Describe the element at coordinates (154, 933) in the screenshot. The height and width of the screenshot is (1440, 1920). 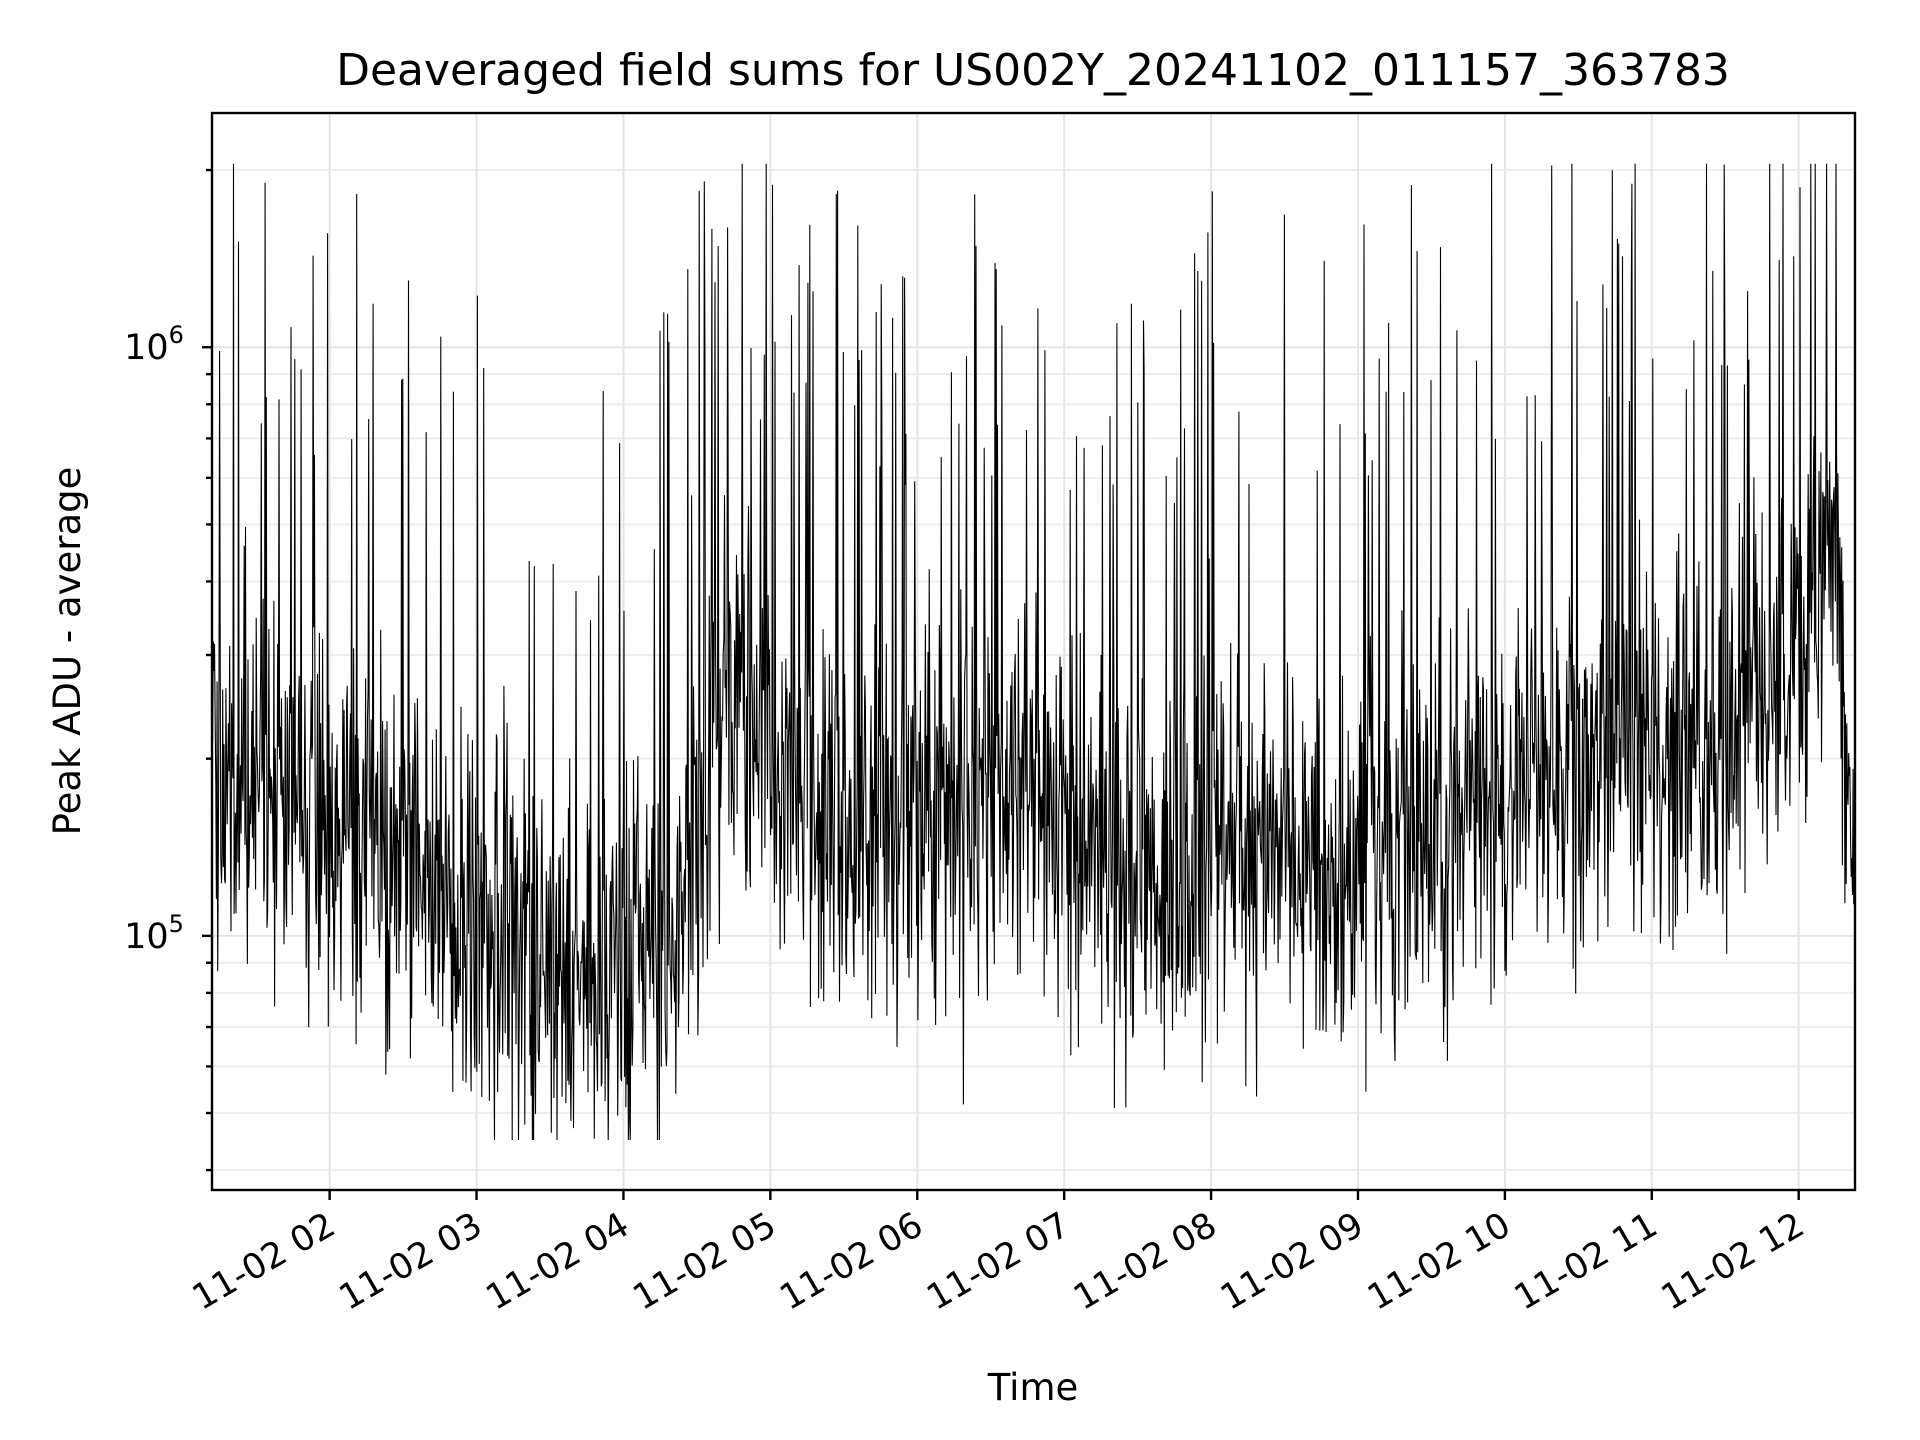
I see `y-tick-label: 10⁵` at that location.